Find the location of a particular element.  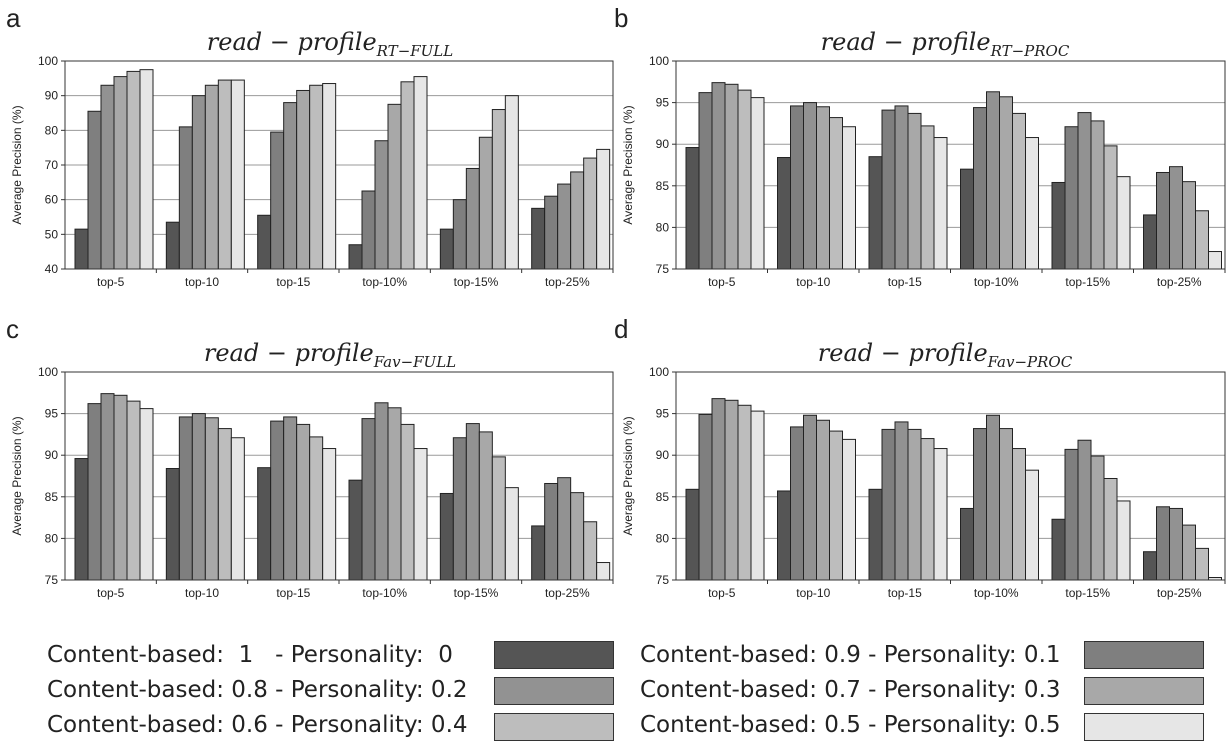

y-tick-label: 95 is located at coordinates (663, 103).